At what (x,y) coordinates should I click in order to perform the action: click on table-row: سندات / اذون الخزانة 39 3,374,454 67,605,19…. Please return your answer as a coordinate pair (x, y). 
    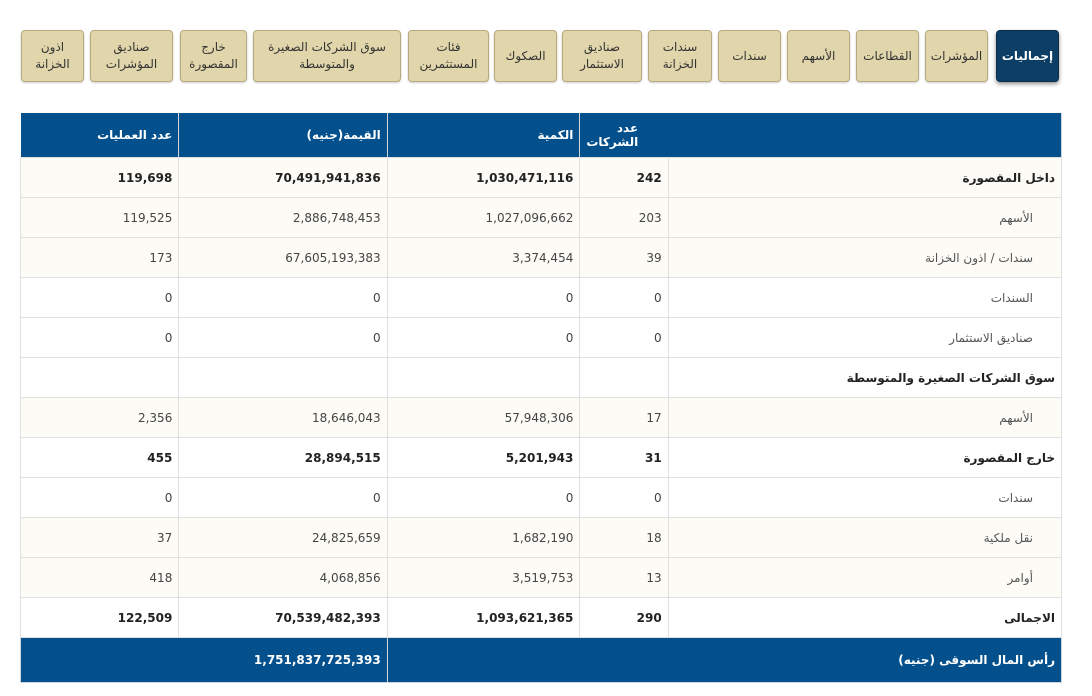
    Looking at the image, I should click on (541, 257).